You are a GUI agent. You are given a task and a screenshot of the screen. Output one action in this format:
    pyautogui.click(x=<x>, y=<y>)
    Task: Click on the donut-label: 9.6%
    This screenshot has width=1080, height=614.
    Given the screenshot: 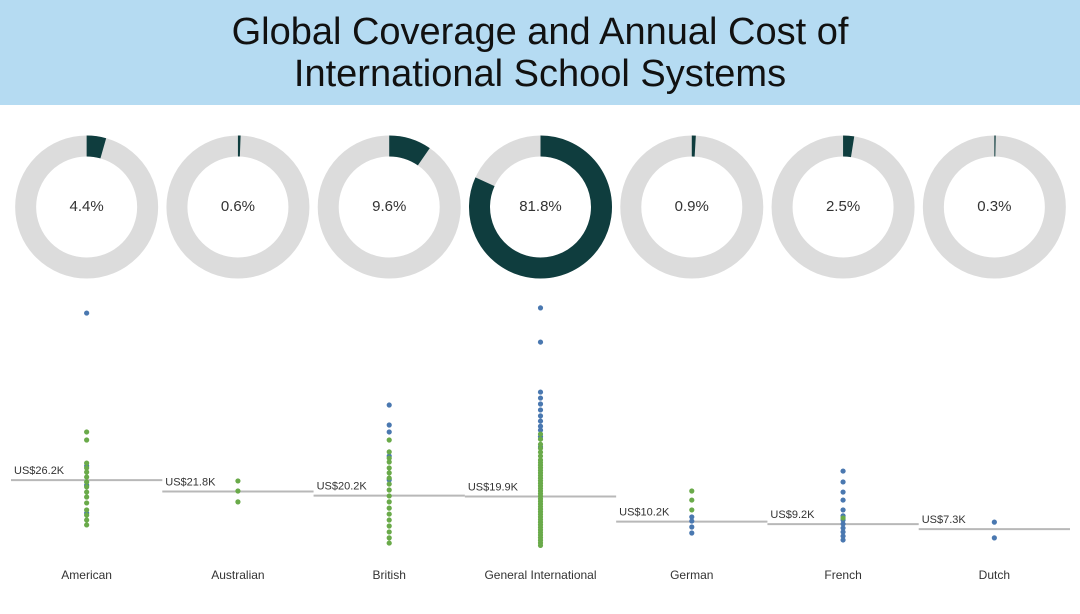 What is the action you would take?
    pyautogui.click(x=389, y=206)
    